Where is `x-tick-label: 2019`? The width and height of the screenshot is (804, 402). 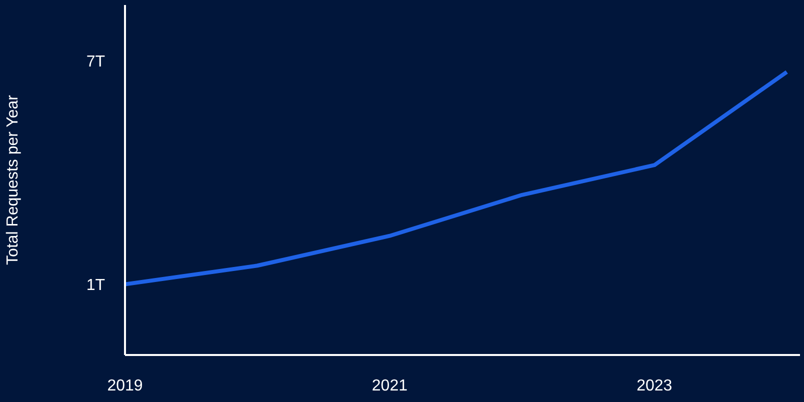 x-tick-label: 2019 is located at coordinates (125, 385).